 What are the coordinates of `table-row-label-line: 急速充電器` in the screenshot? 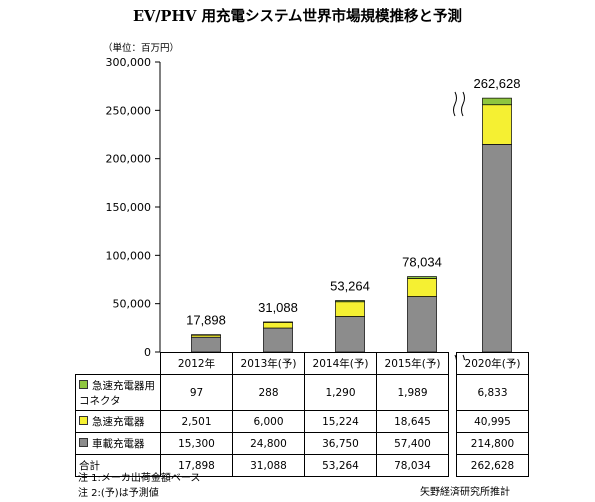 It's located at (119, 421).